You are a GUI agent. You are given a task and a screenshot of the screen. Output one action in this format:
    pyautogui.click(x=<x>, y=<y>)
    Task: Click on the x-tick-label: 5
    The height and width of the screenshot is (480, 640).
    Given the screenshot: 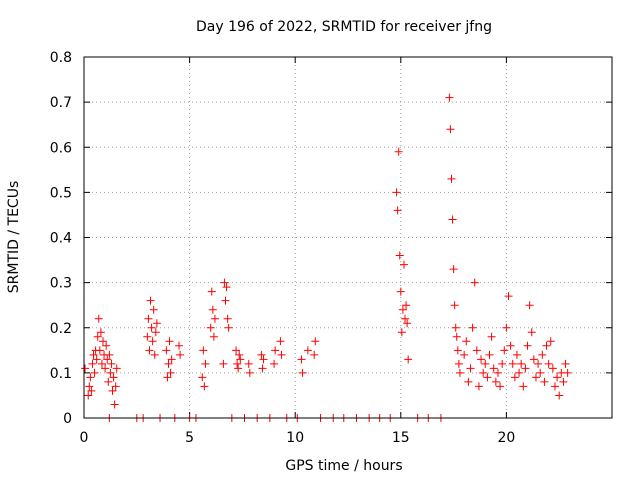 What is the action you would take?
    pyautogui.click(x=189, y=438)
    